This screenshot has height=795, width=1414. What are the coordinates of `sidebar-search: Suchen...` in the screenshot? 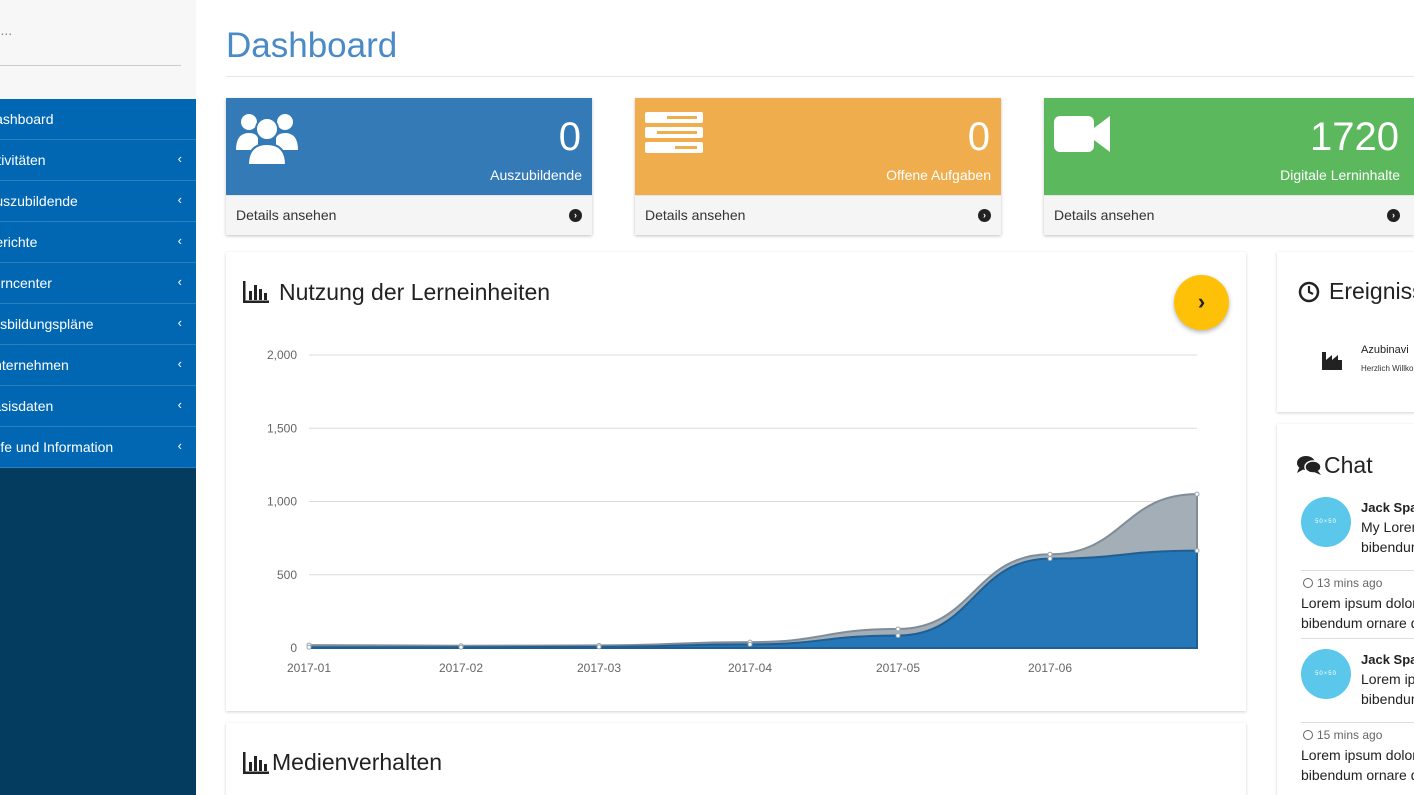 It's located at (98, 49).